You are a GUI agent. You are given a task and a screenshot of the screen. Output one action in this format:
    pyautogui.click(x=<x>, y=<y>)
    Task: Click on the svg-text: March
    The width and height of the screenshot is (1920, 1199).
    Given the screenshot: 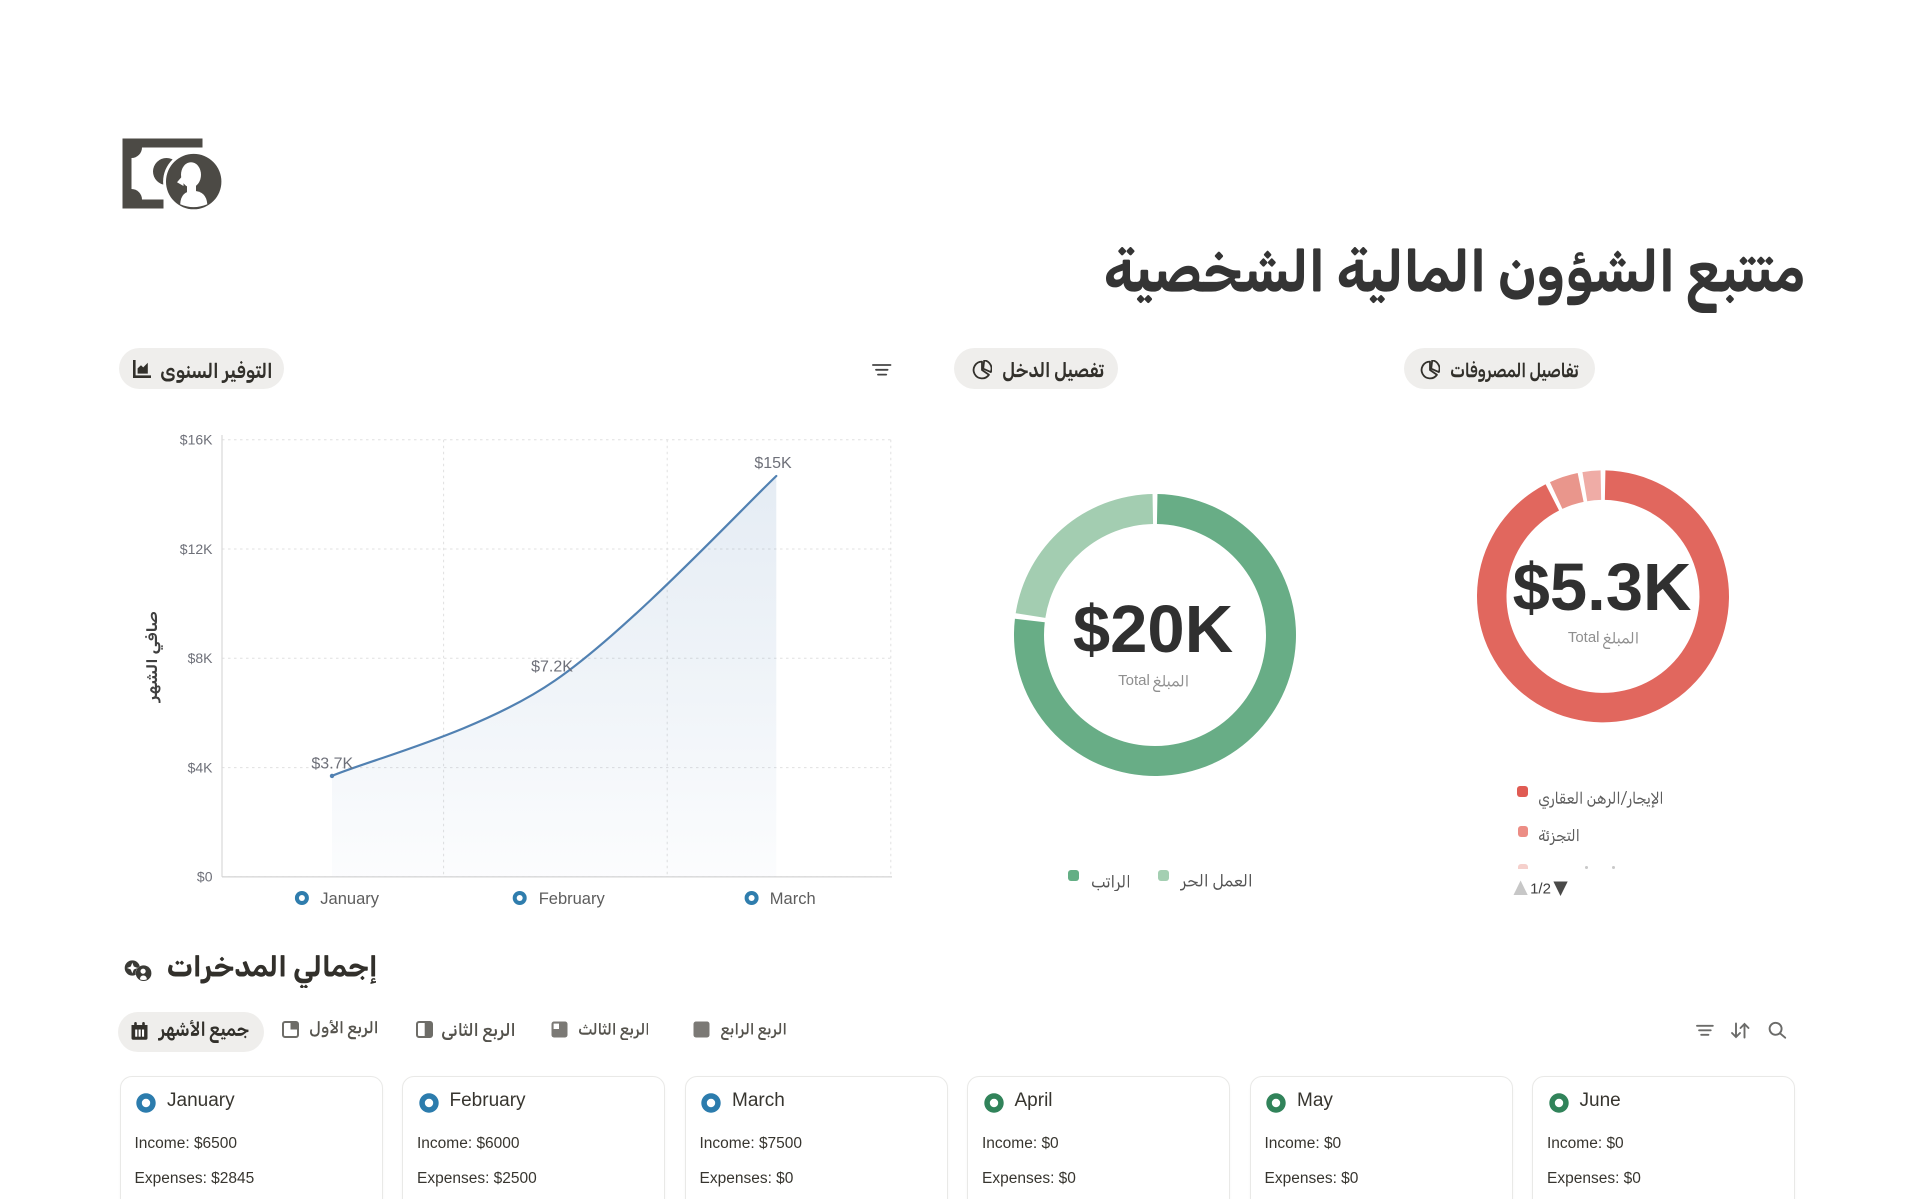 What is the action you would take?
    pyautogui.click(x=793, y=899)
    